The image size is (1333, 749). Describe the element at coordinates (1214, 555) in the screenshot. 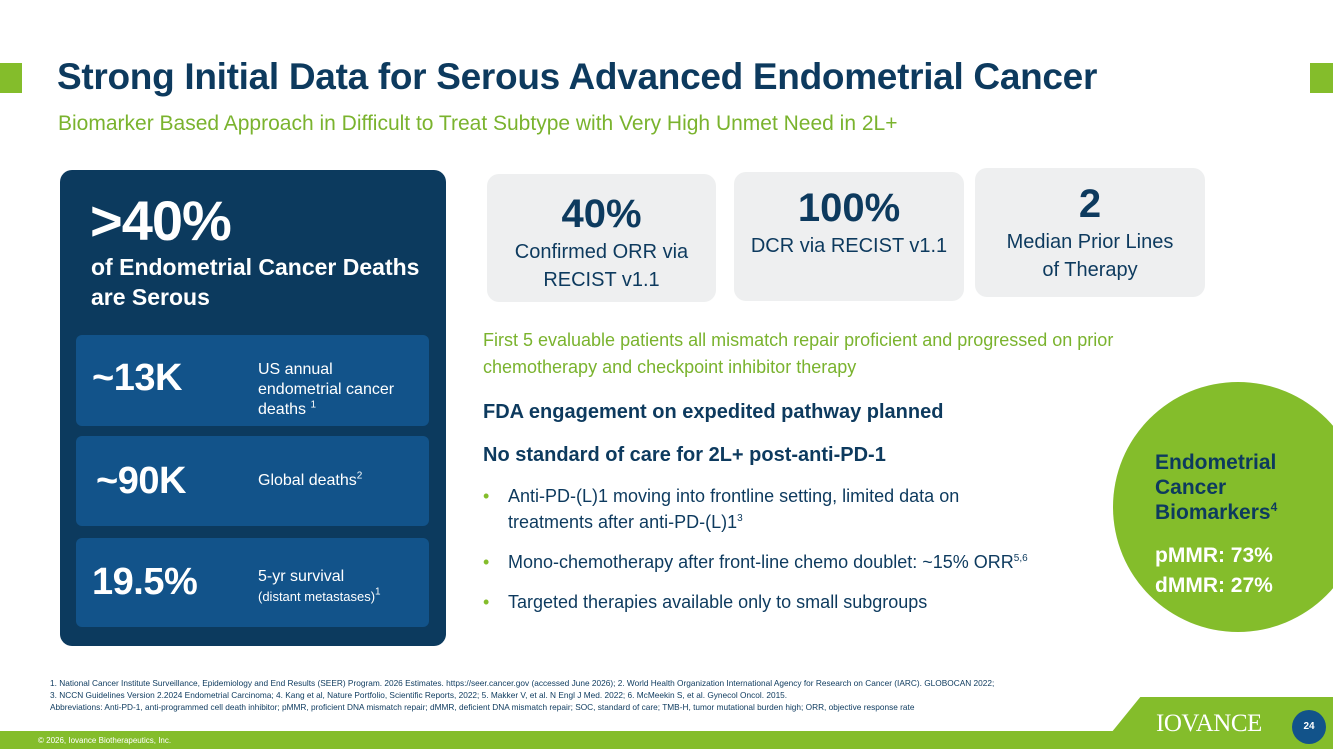

I see `pmmr-value: pMMR: 73%` at that location.